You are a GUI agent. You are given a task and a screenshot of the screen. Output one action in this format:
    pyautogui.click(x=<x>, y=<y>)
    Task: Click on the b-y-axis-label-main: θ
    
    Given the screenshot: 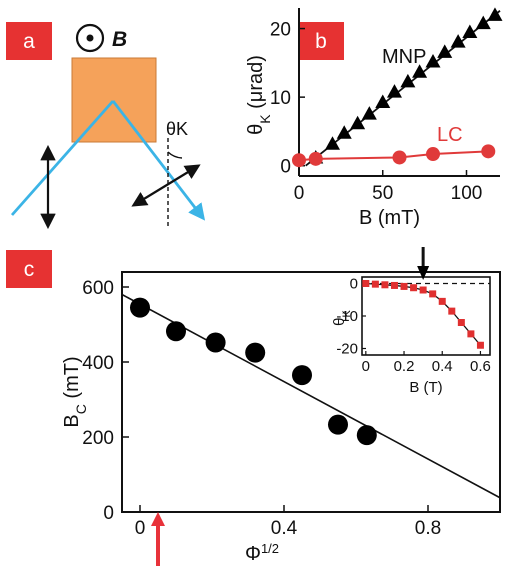 What is the action you would take?
    pyautogui.click(x=256, y=129)
    